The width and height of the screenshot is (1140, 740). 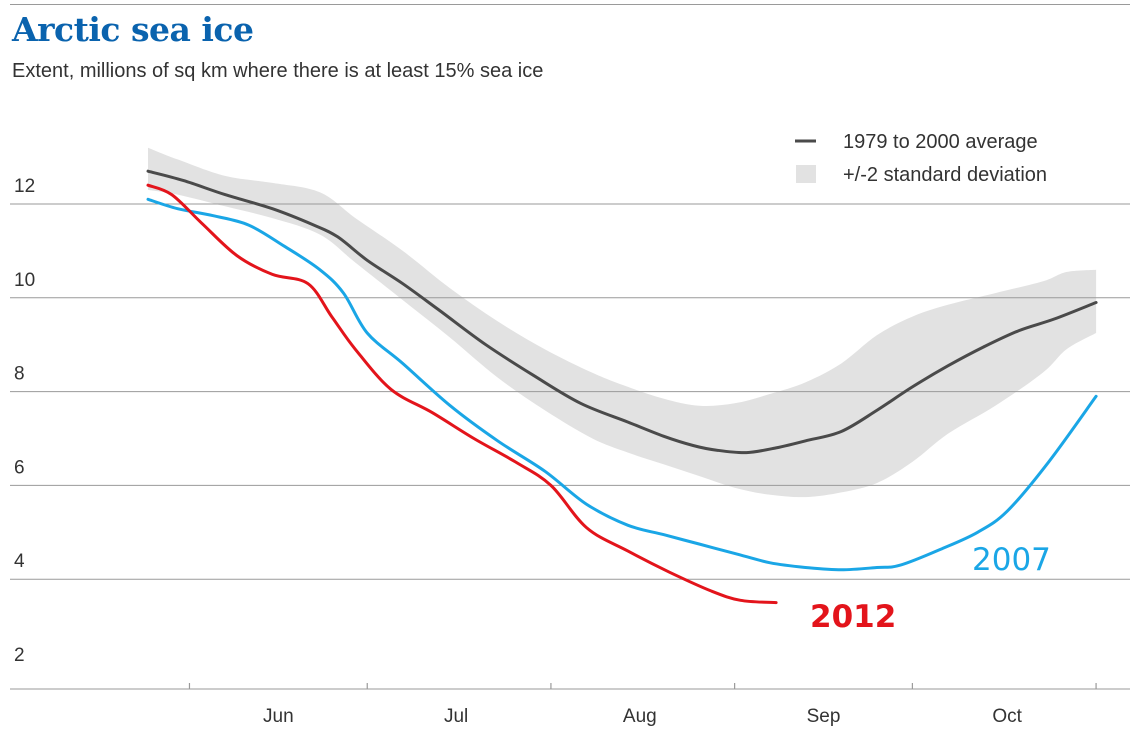 I want to click on annotation-2007: 2007, so click(x=1011, y=560).